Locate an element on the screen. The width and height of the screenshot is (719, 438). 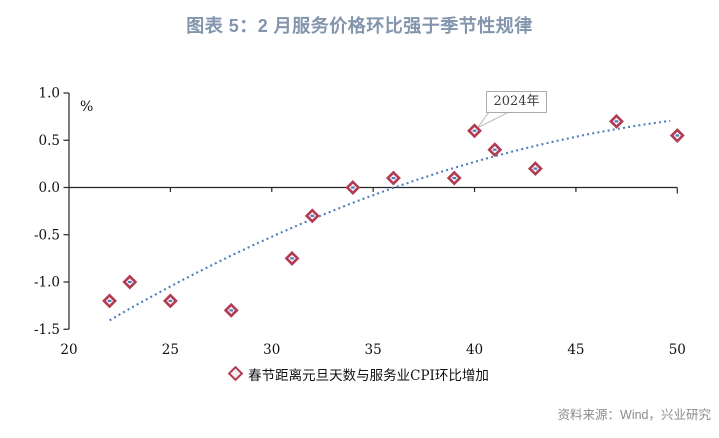
svg-text: 40 is located at coordinates (474, 350).